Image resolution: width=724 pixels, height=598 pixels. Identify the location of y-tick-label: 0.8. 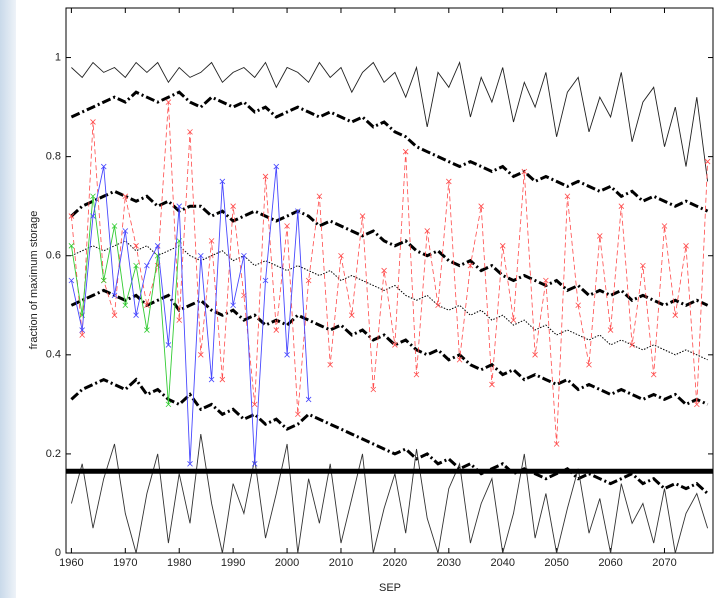
(53, 157).